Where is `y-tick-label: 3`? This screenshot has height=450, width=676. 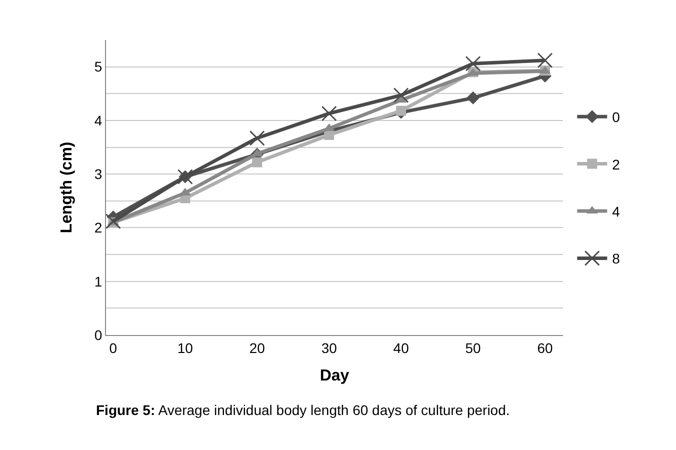
y-tick-label: 3 is located at coordinates (98, 174).